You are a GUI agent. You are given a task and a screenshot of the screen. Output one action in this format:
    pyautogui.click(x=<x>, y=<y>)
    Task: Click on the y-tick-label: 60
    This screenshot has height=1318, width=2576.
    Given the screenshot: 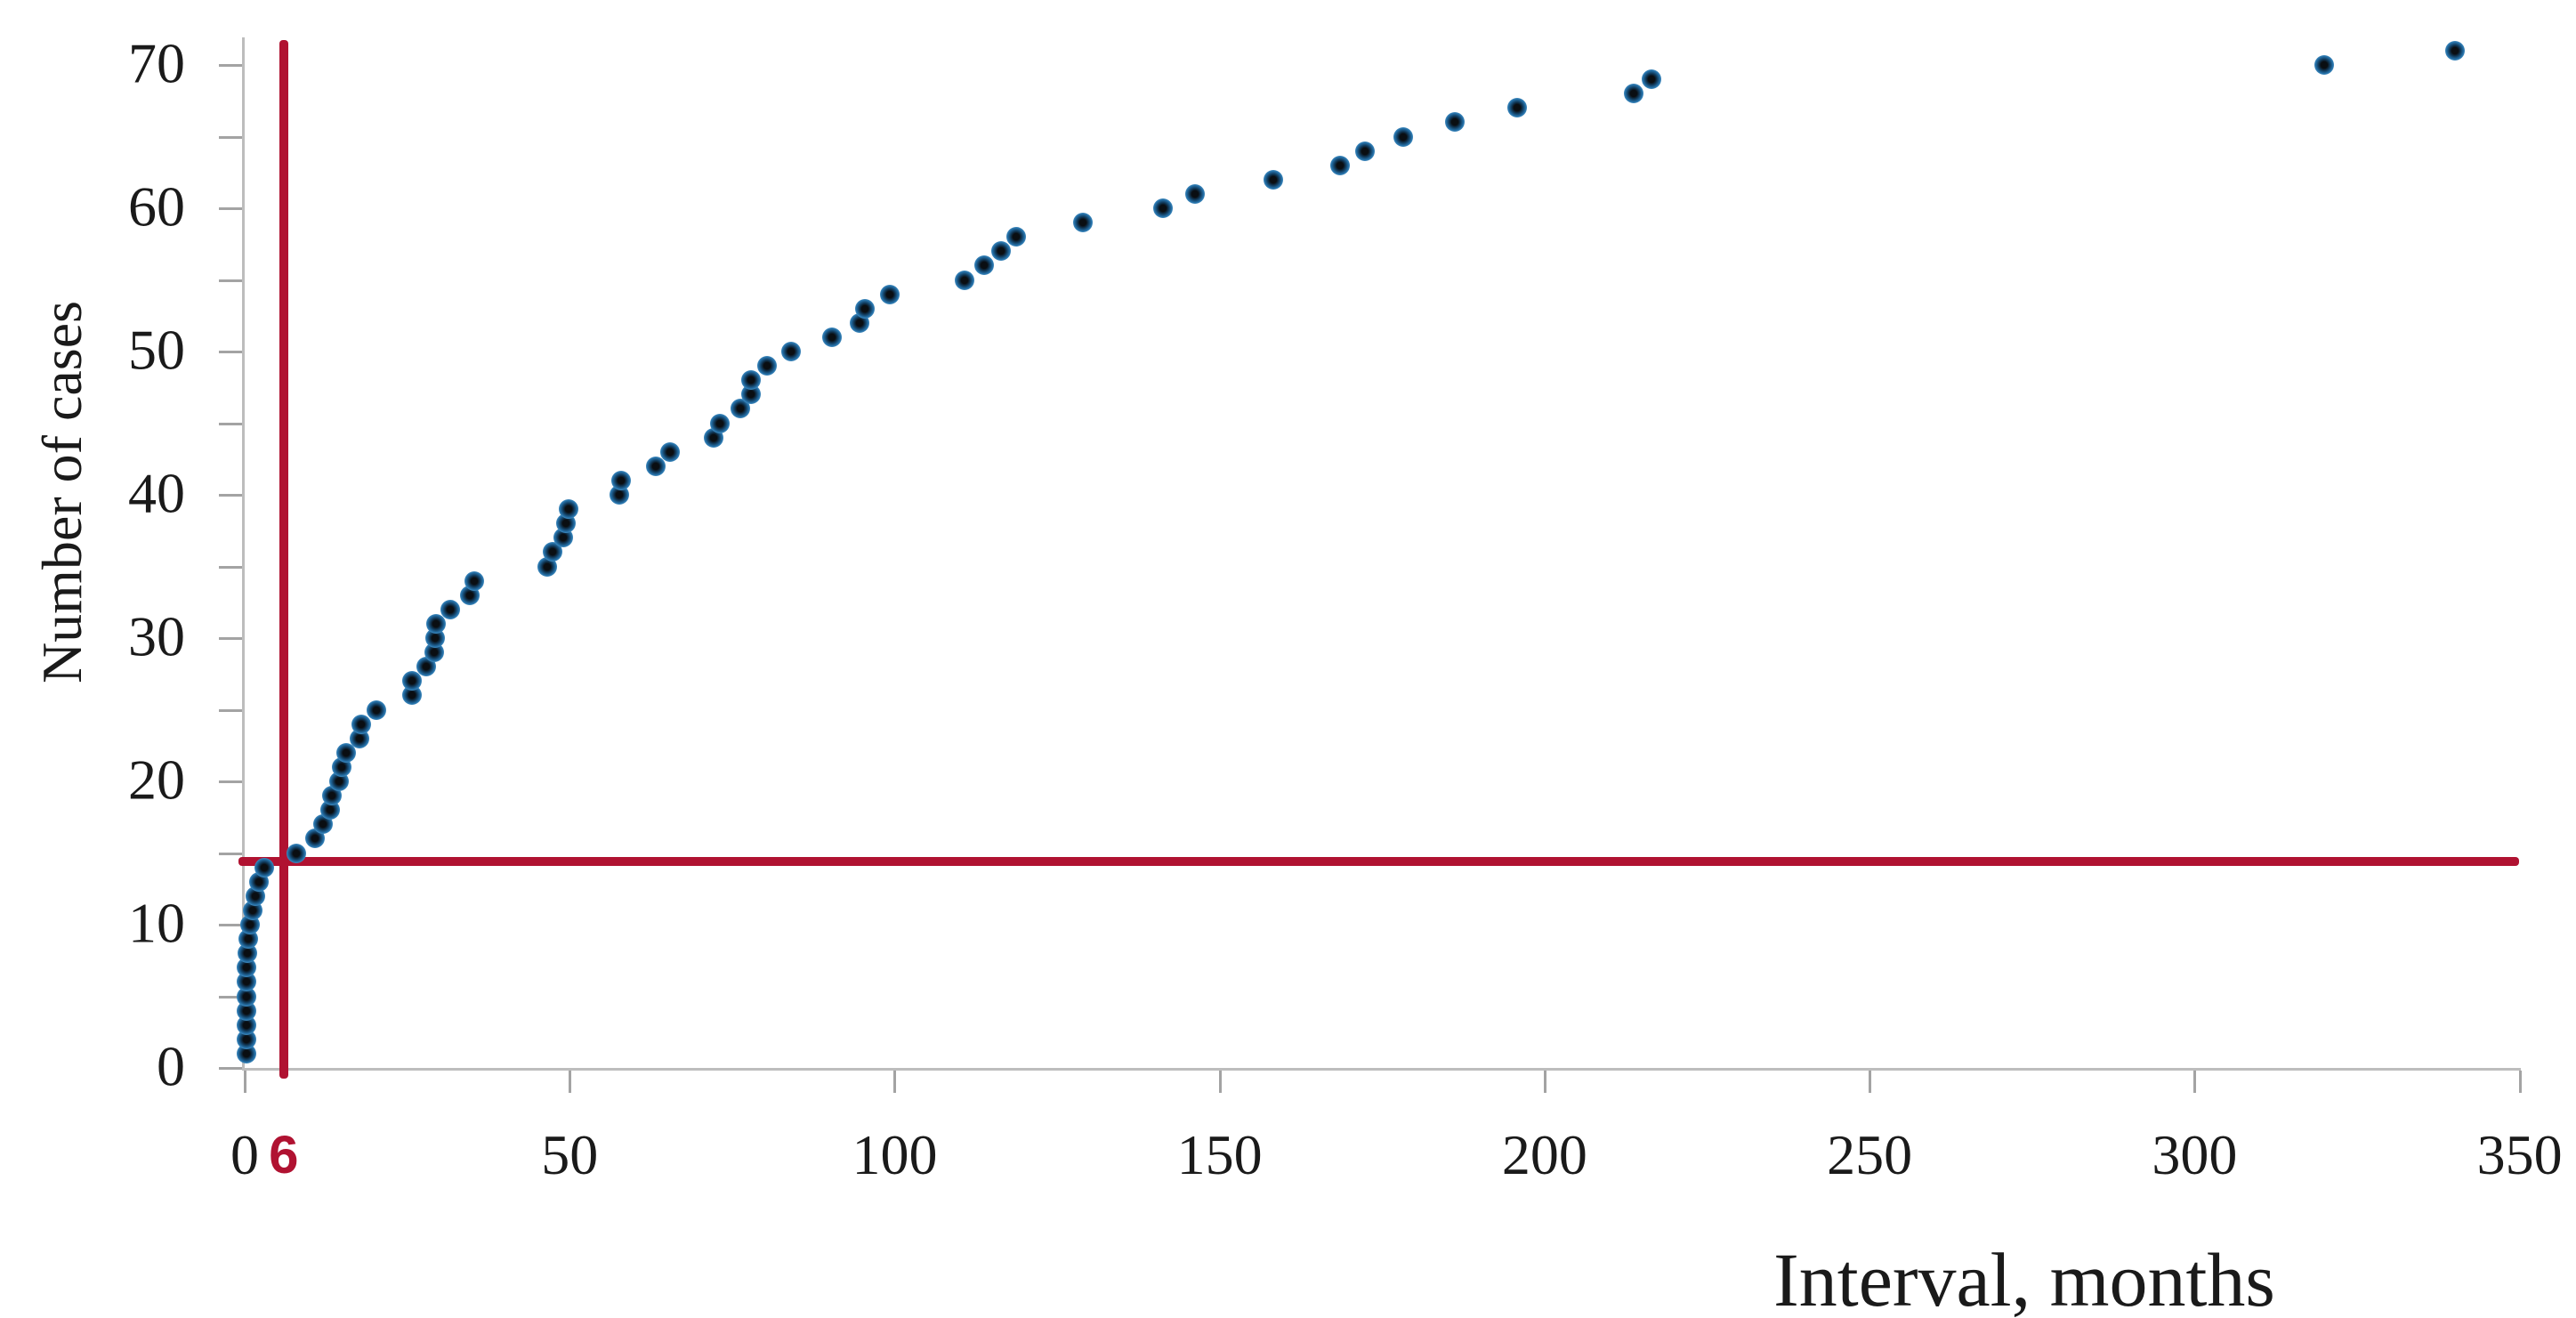 What is the action you would take?
    pyautogui.click(x=156, y=206)
    